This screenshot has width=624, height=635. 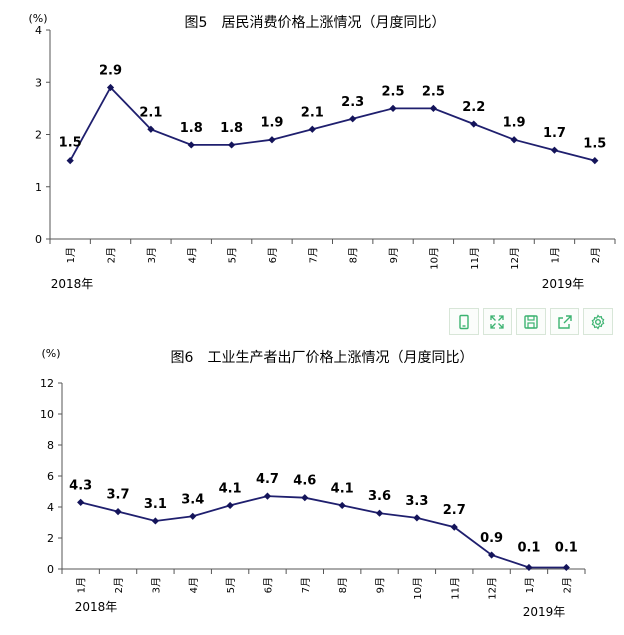 I want to click on settings-icon, so click(x=598, y=321).